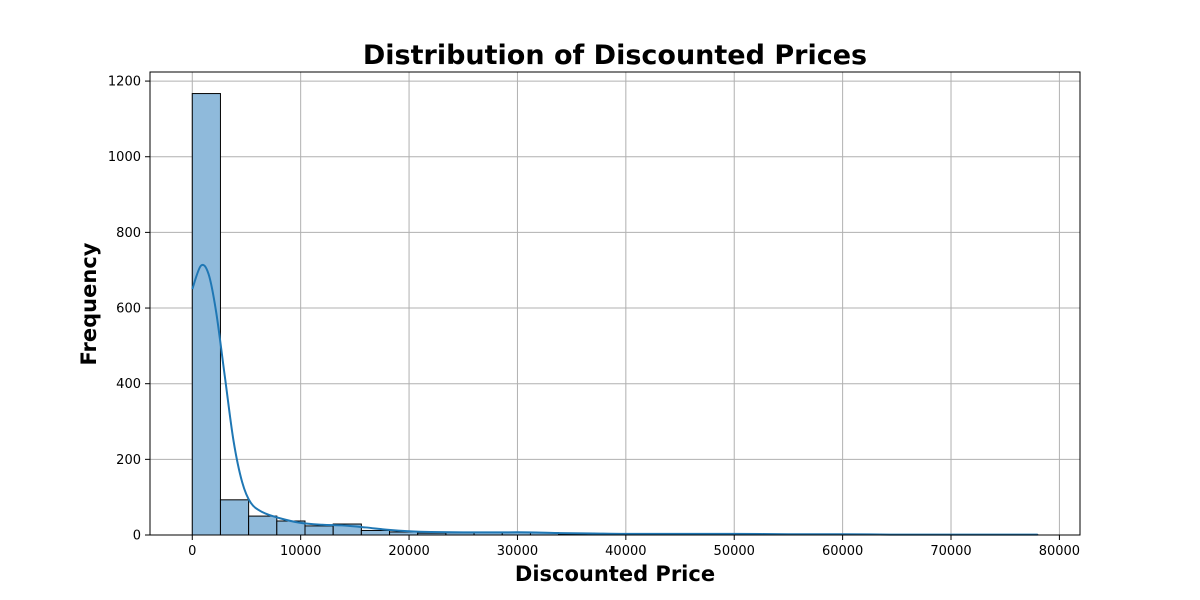  I want to click on y-tick-label-6: 1200, so click(124, 82).